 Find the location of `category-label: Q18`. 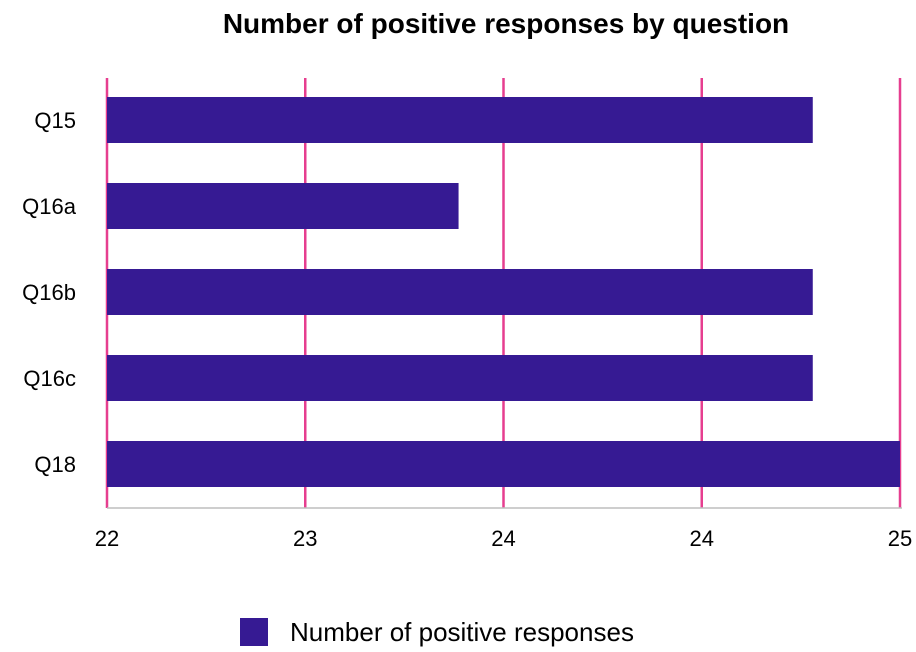

category-label: Q18 is located at coordinates (55, 464).